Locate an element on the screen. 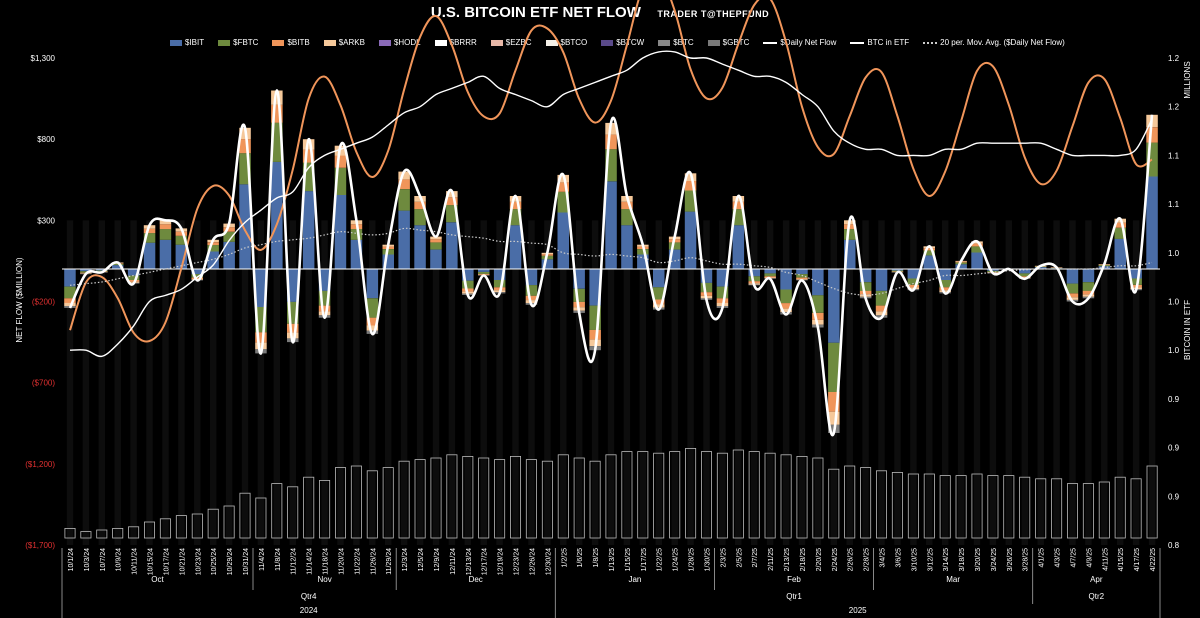 This screenshot has width=1200, height=618. y2-tick-label: 1.2 is located at coordinates (1174, 107).